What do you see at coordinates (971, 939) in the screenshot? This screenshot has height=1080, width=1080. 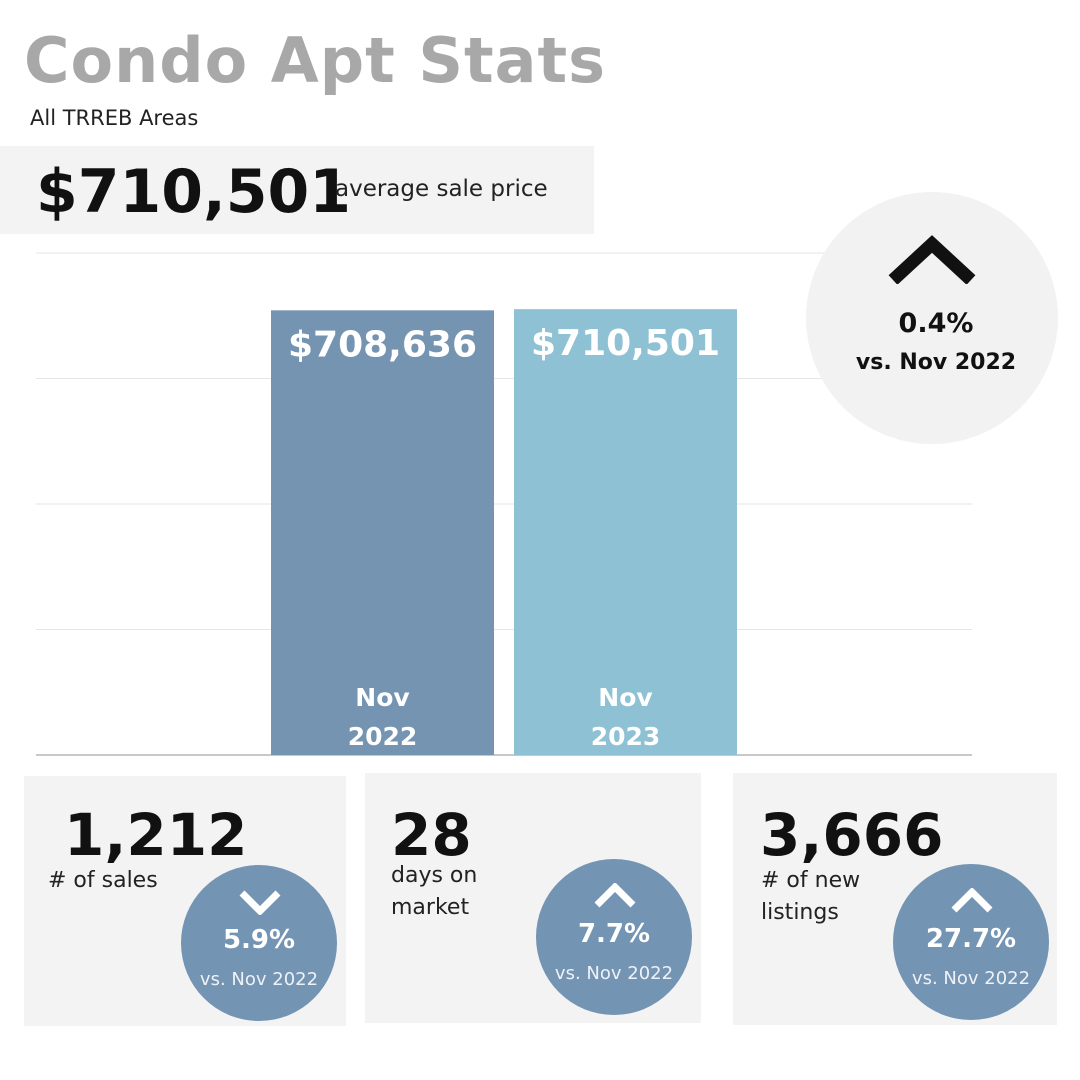 I see `new-listings-change-percent: 27.7%` at bounding box center [971, 939].